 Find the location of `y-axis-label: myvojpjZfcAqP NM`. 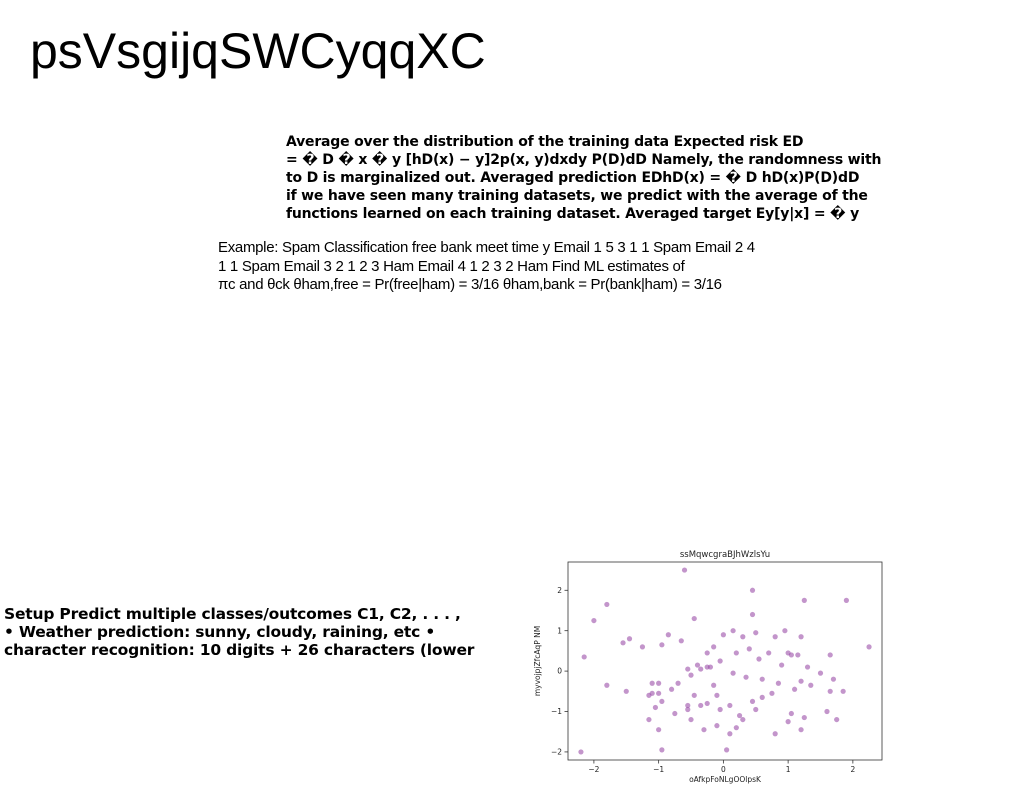

y-axis-label: myvojpjZfcAqP NM is located at coordinates (537, 661).